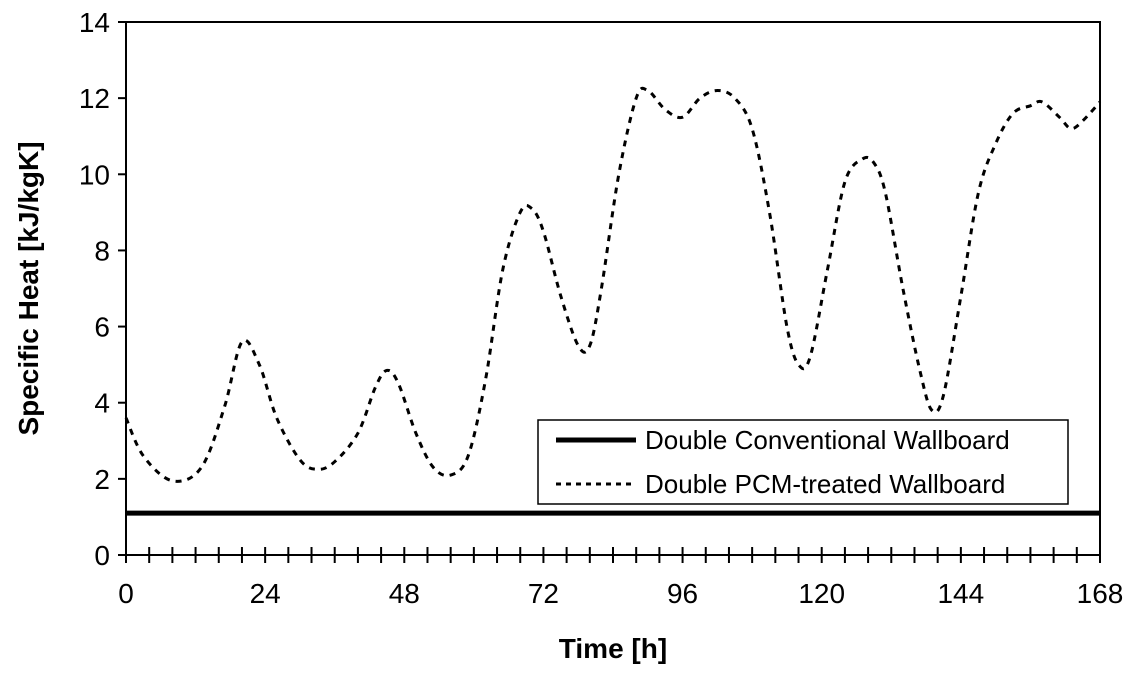  What do you see at coordinates (102, 555) in the screenshot?
I see `y-tick-label: 0` at bounding box center [102, 555].